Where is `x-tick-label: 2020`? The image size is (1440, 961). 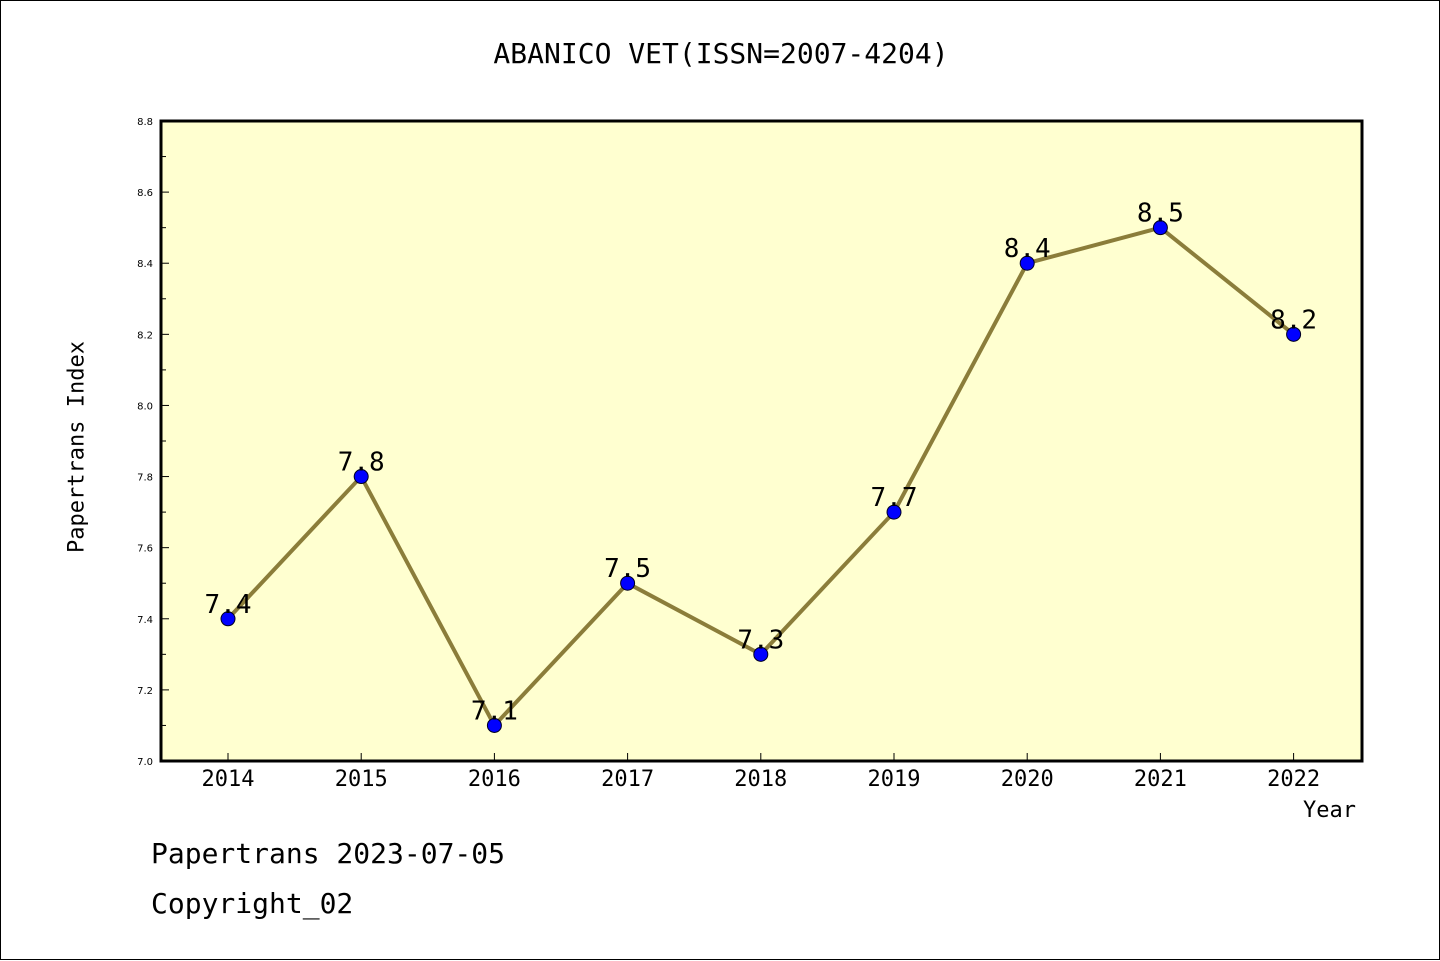
x-tick-label: 2020 is located at coordinates (1027, 779).